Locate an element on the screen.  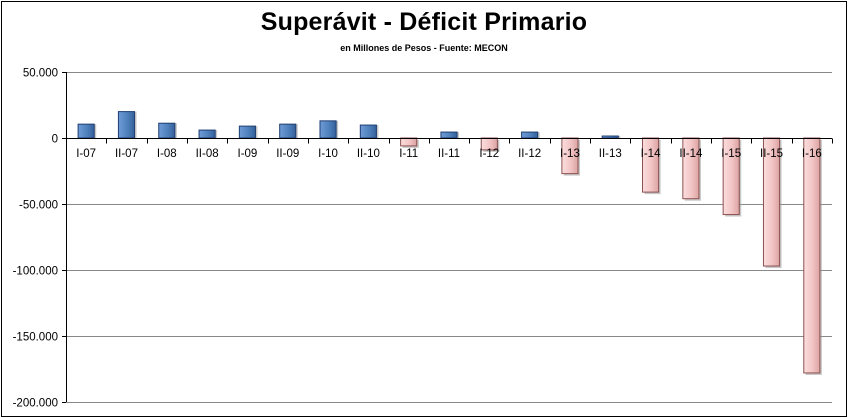
y-tick-label: -200.000 is located at coordinates (35, 404).